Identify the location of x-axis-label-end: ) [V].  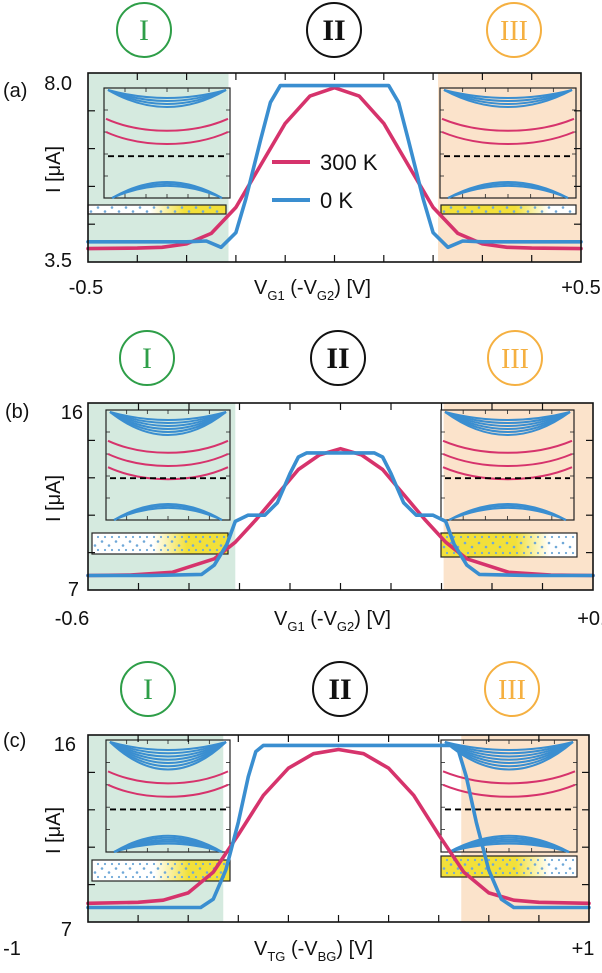
(372, 619).